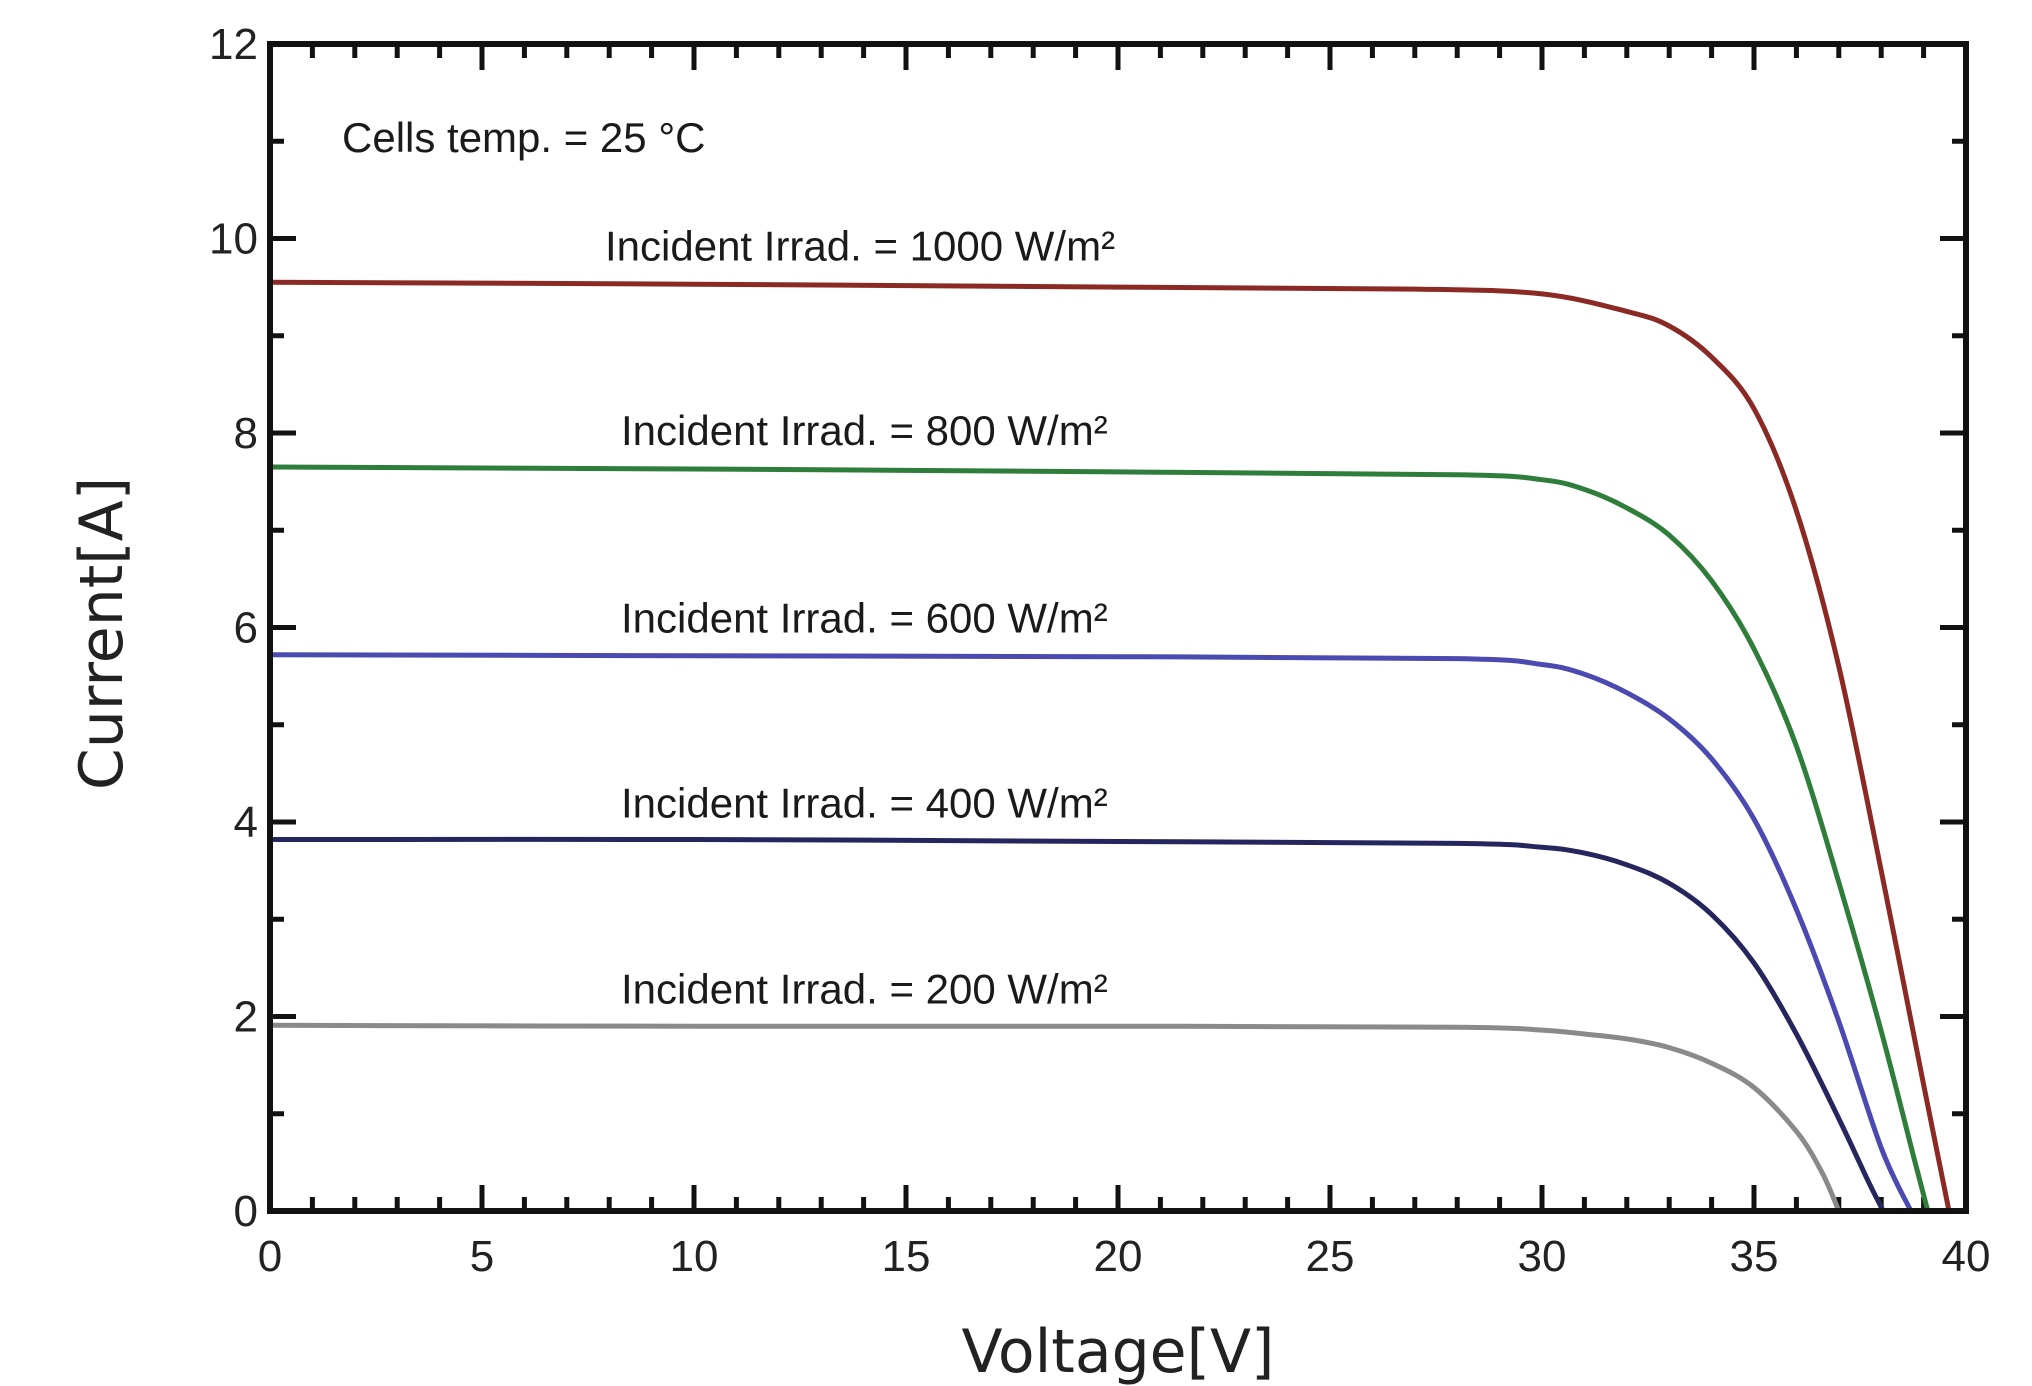  I want to click on series-label-0: Incident Irrad. = 1000 W/m², so click(860, 245).